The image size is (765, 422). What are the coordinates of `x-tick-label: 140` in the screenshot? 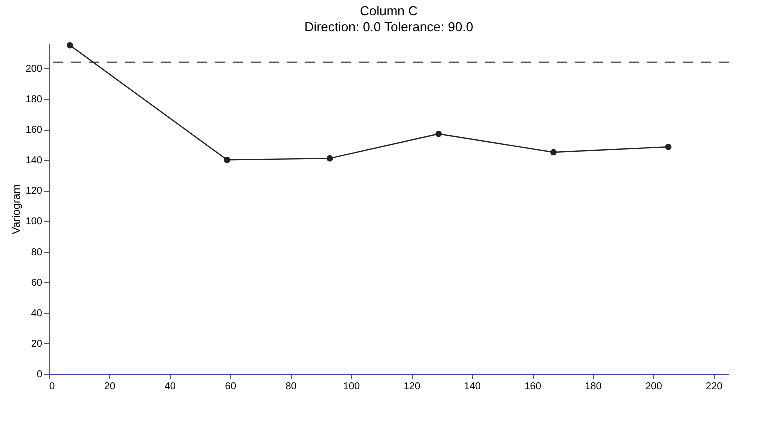 It's located at (473, 387).